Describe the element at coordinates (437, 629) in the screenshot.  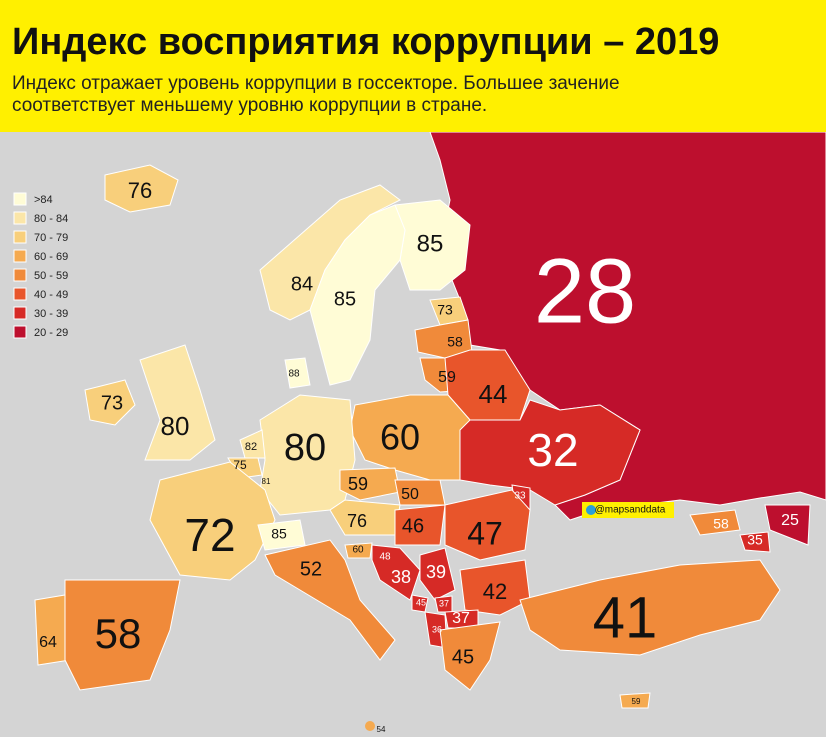
I see `country-value: 36` at that location.